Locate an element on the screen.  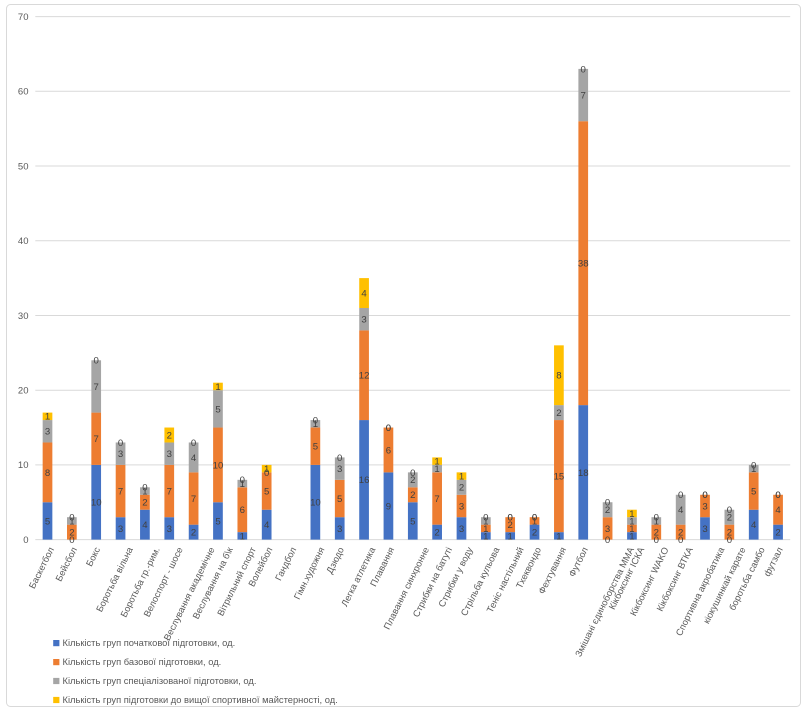
svg-text: 20 is located at coordinates (23, 391).